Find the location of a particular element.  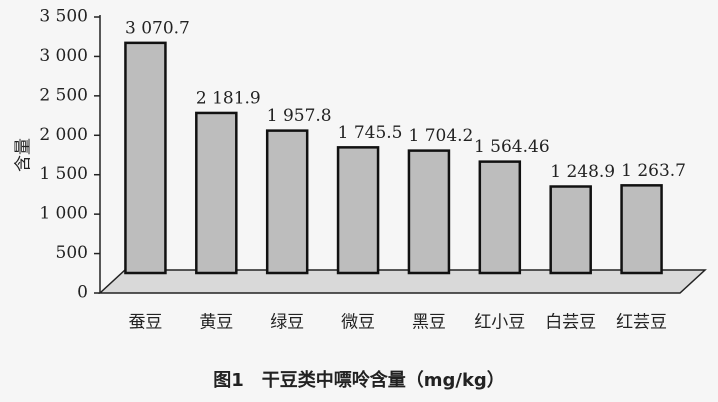

y-axis-label: 含量 is located at coordinates (24, 155).